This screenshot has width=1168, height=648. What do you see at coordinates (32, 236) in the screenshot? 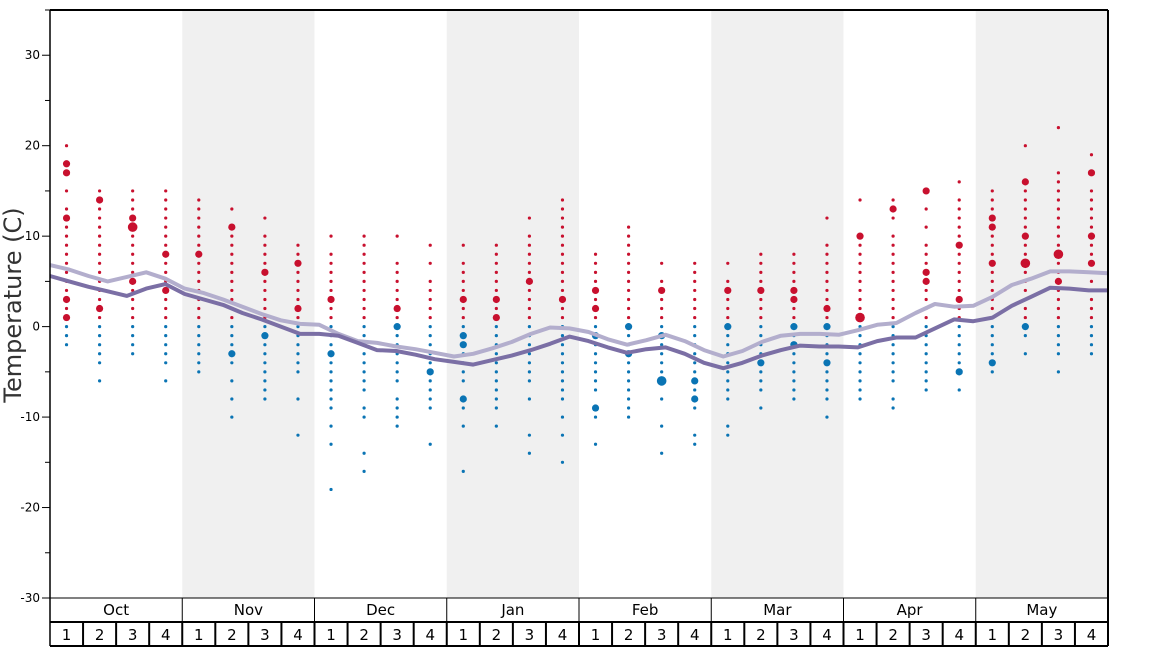
I see `y-tick-label: 10` at bounding box center [32, 236].